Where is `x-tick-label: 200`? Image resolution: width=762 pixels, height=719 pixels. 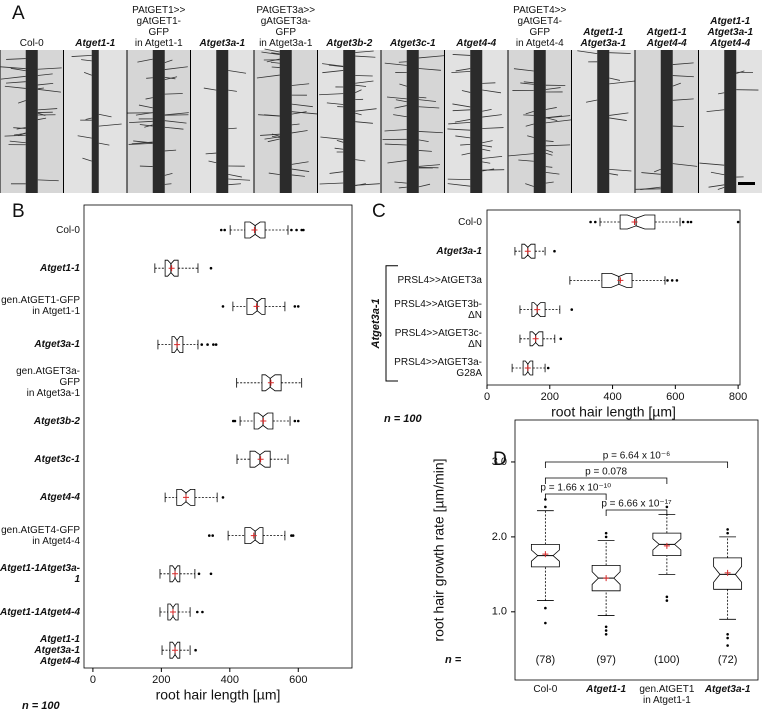 x-tick-label: 200 is located at coordinates (550, 397).